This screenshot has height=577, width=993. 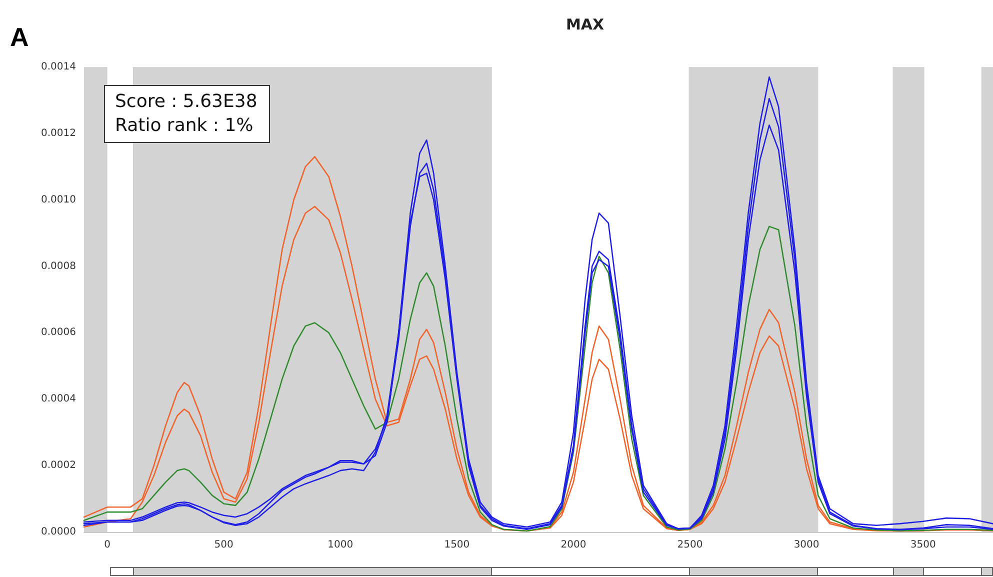 I want to click on x-tick-label: 0, so click(x=107, y=545).